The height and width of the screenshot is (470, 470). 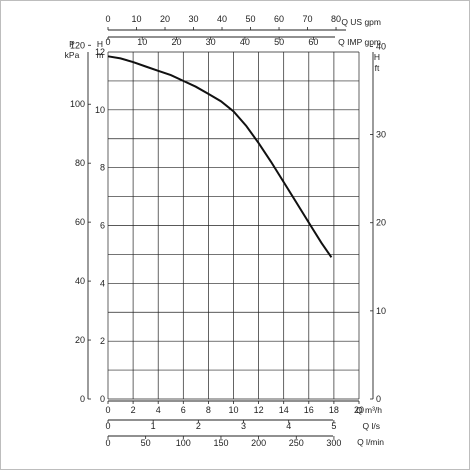 I want to click on h-m-tick-label: 2, so click(x=102, y=341).